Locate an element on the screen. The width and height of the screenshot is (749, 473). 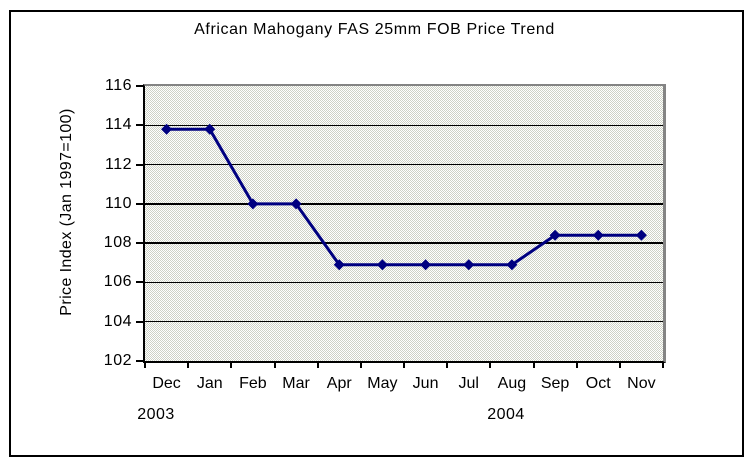
y-axis-tick-label-114: 114 is located at coordinates (118, 125).